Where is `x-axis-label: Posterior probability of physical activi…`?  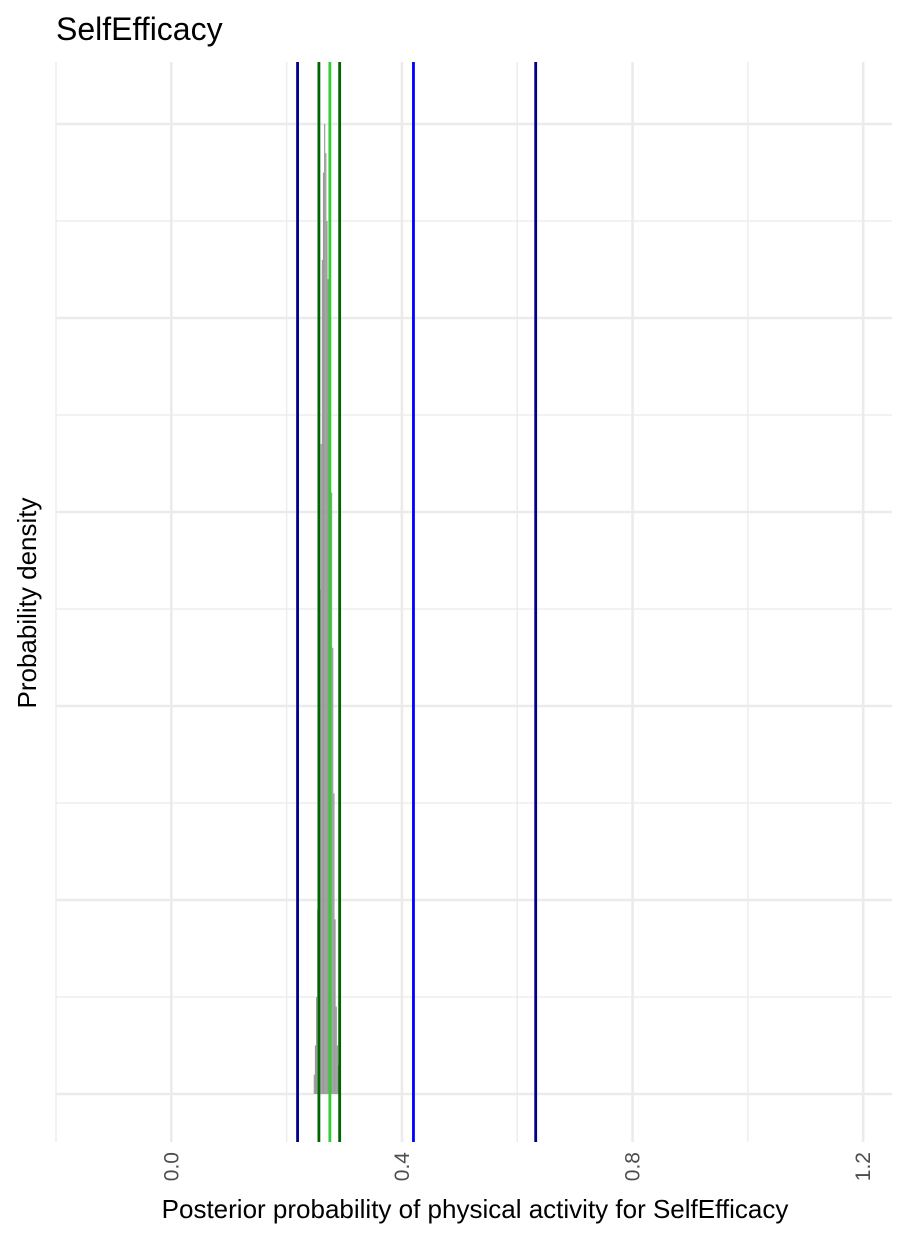 x-axis-label: Posterior probability of physical activi… is located at coordinates (475, 1209).